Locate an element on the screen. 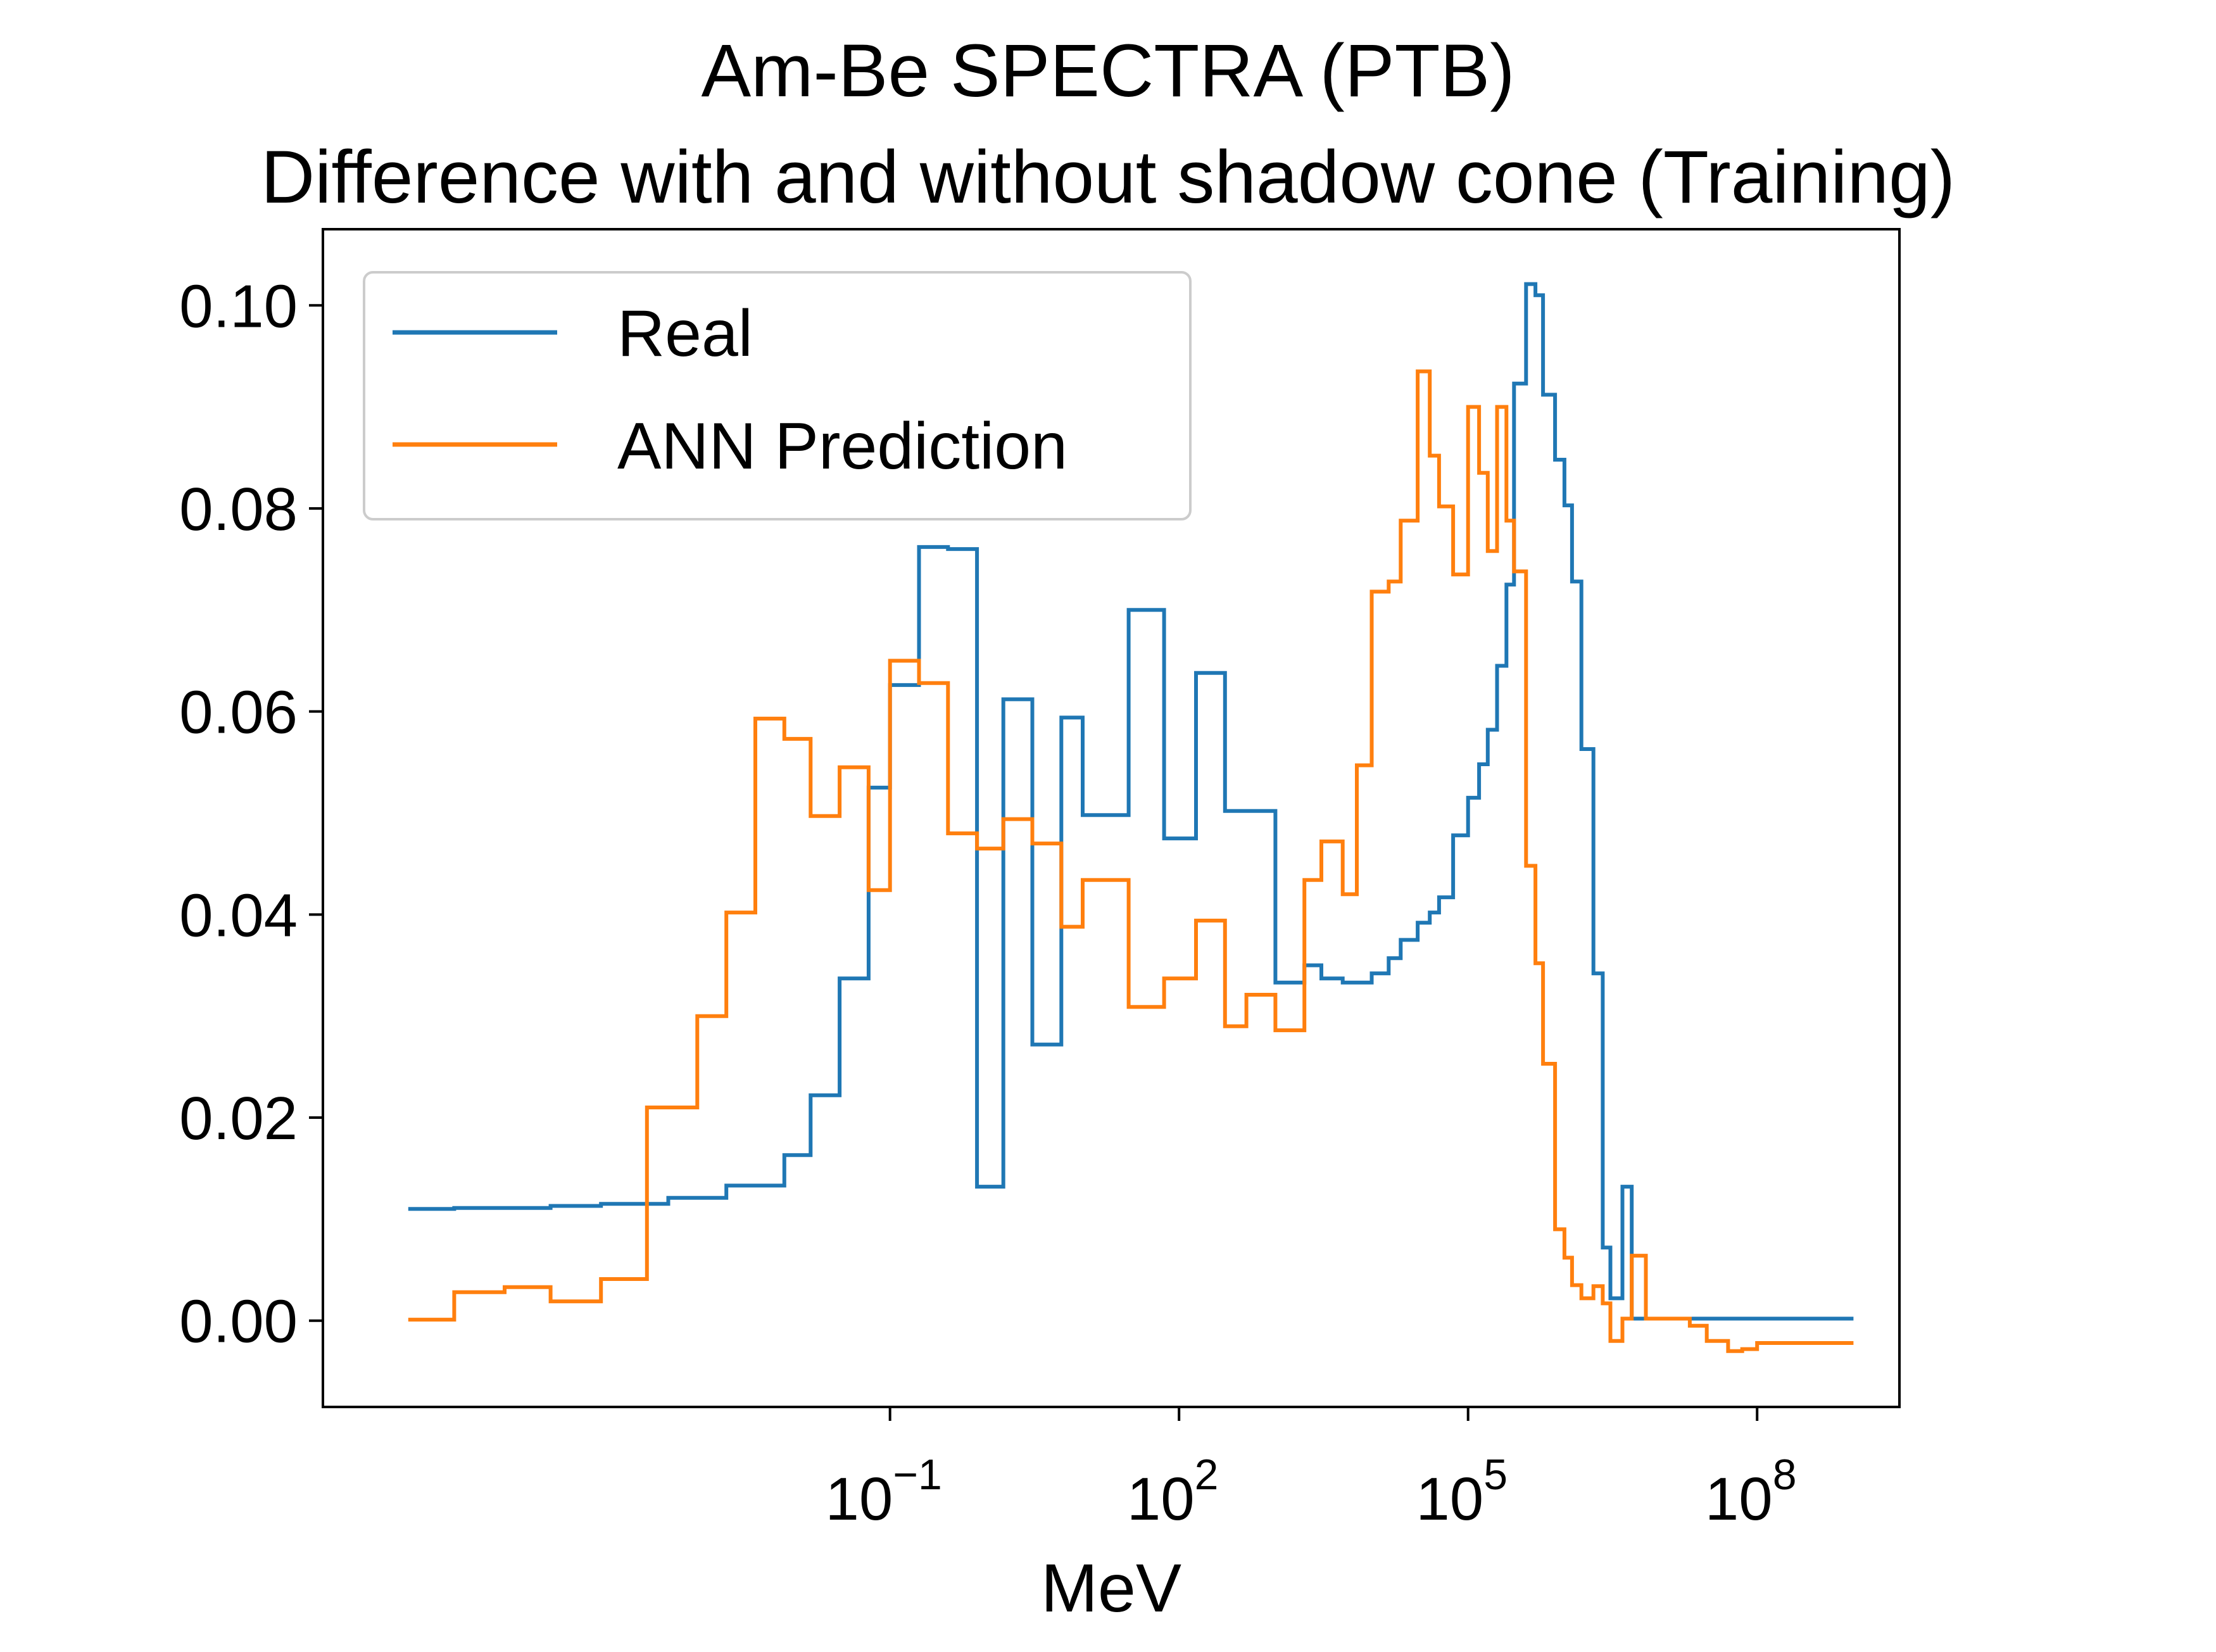 The width and height of the screenshot is (2216, 1652). legend-label-real: Real is located at coordinates (685, 334).